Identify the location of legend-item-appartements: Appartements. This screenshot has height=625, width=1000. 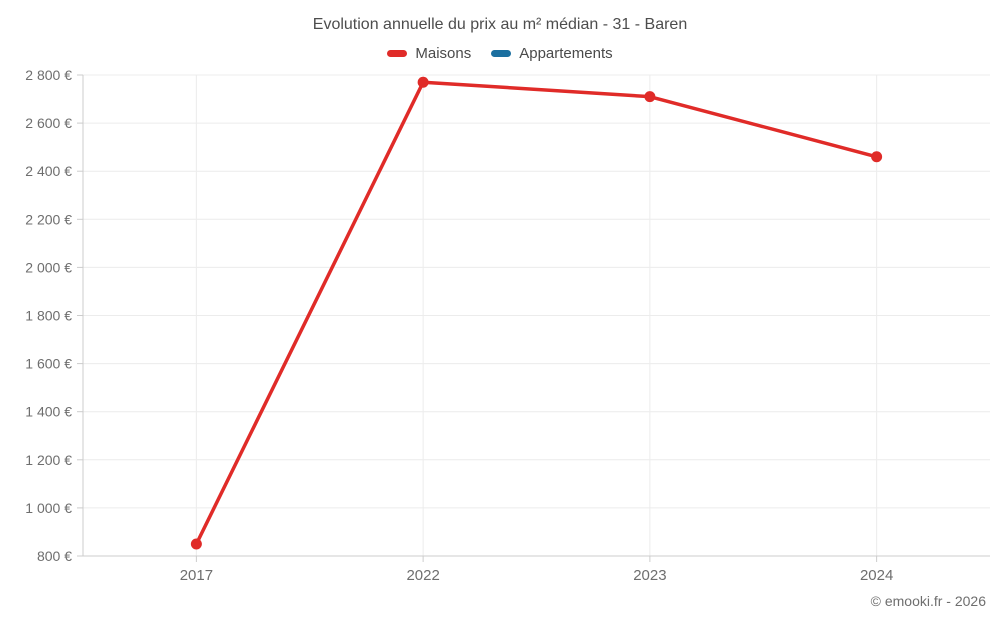
(552, 53).